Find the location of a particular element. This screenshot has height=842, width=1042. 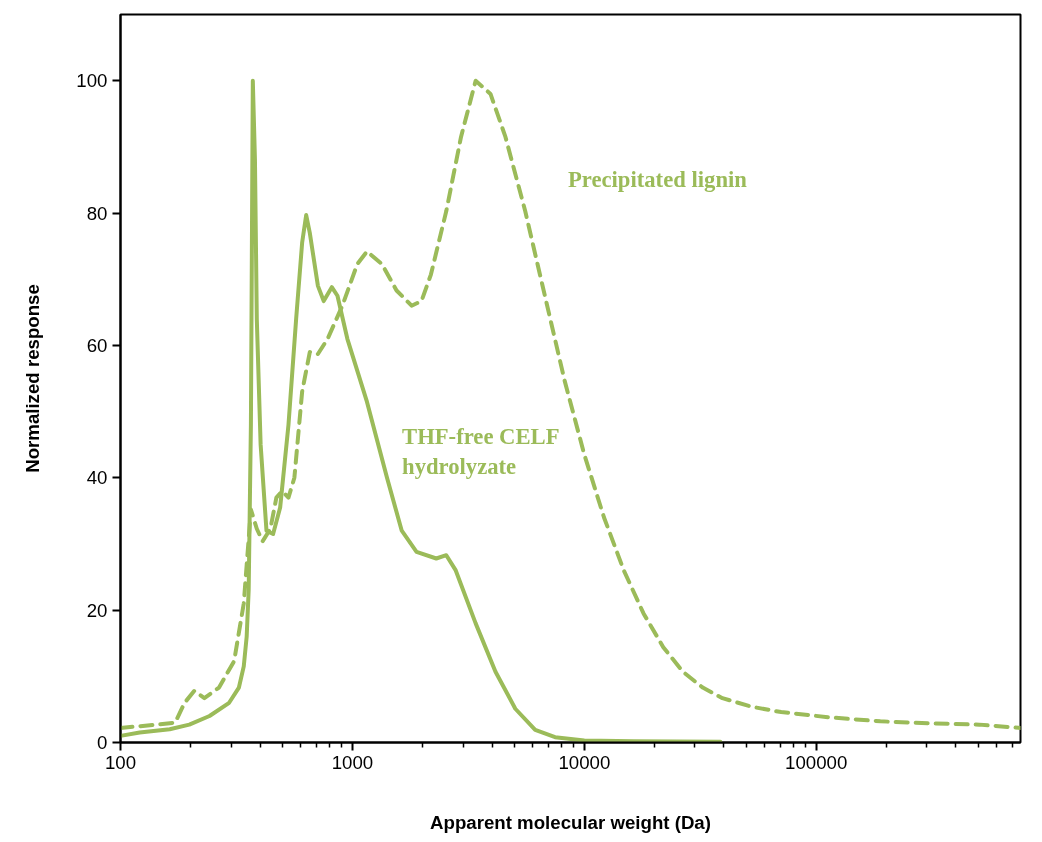

y-tick-label: 80 is located at coordinates (97, 213).